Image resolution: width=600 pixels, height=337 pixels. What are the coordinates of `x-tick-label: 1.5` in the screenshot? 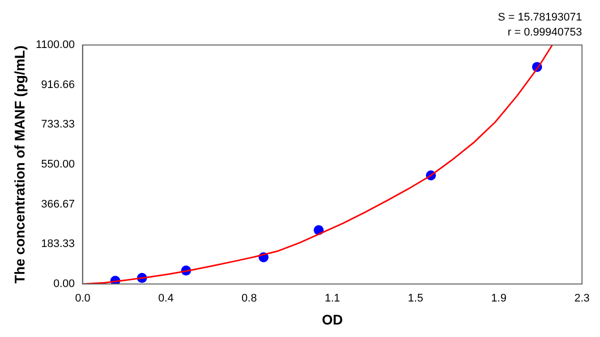 It's located at (416, 298).